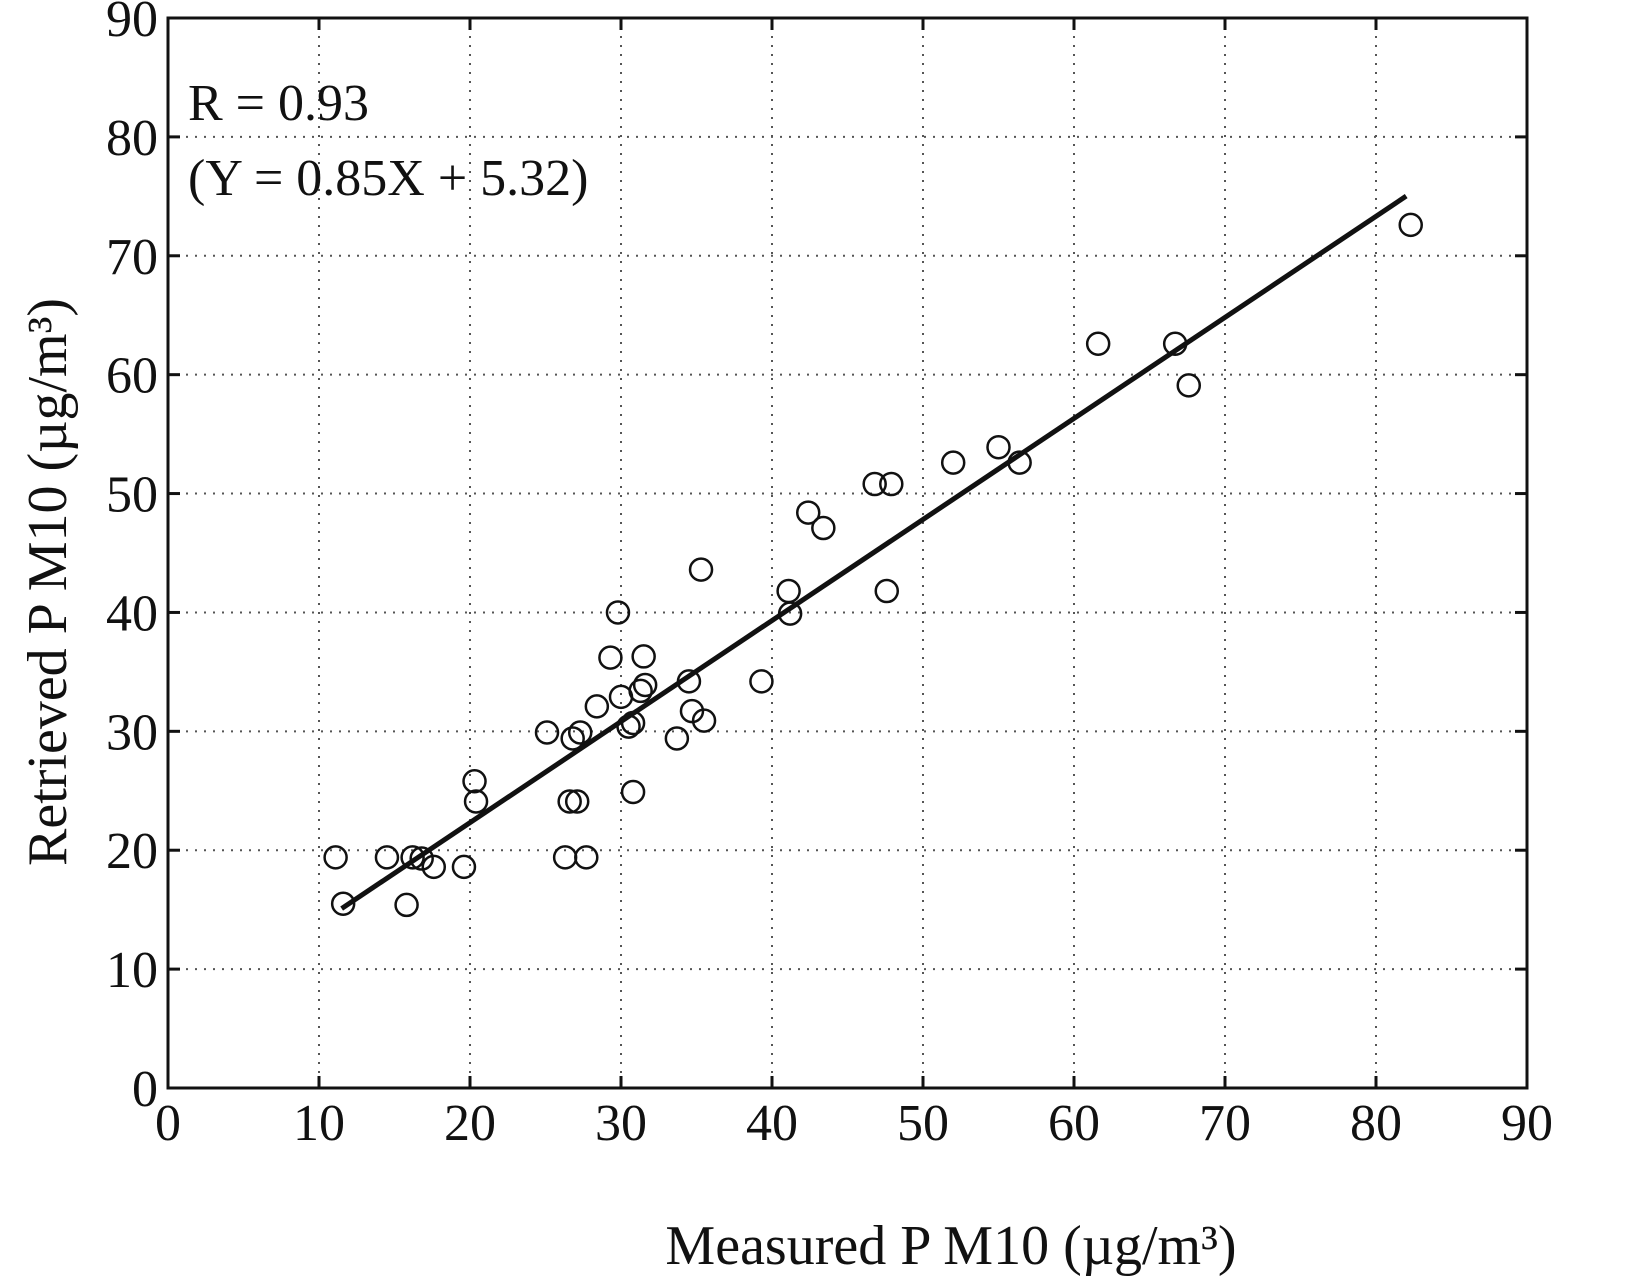  Describe the element at coordinates (48, 582) in the screenshot. I see `y-axis-label: Retrieved P M10 (µg/m³)` at that location.